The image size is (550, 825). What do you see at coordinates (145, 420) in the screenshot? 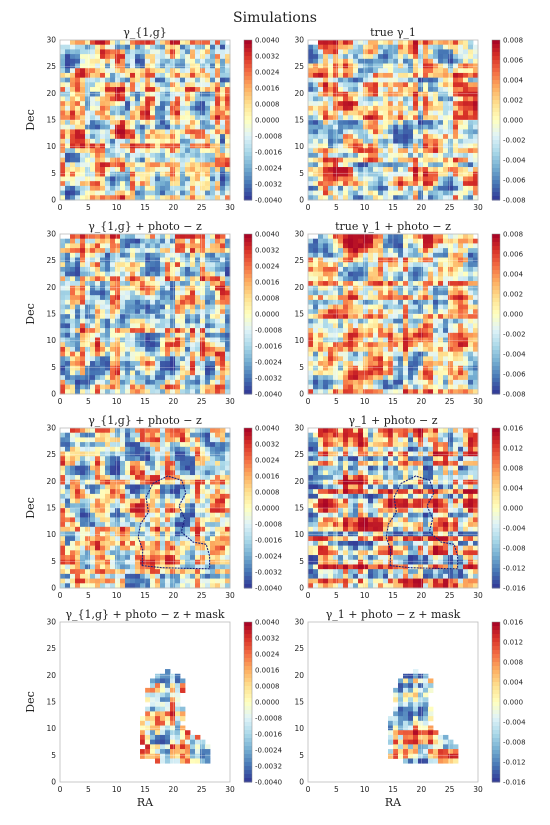
I see `panel-title: γ_{1,g} + photo − z` at bounding box center [145, 420].